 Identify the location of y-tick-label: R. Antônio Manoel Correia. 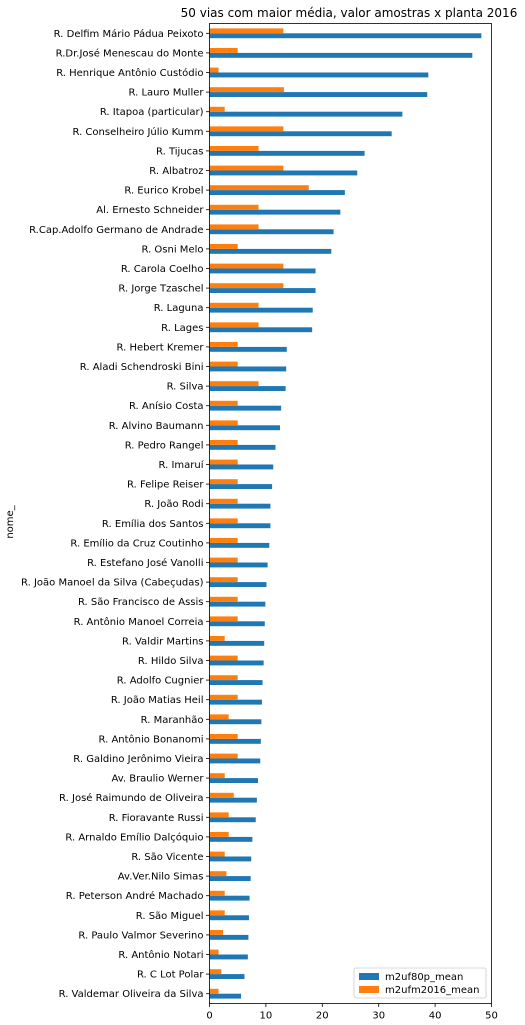
(139, 622).